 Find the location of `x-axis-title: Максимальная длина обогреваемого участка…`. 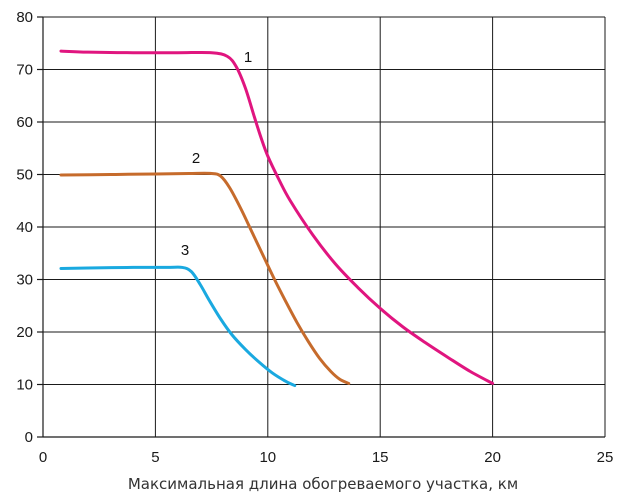

x-axis-title: Максимальная длина обогреваемого участка… is located at coordinates (323, 484).